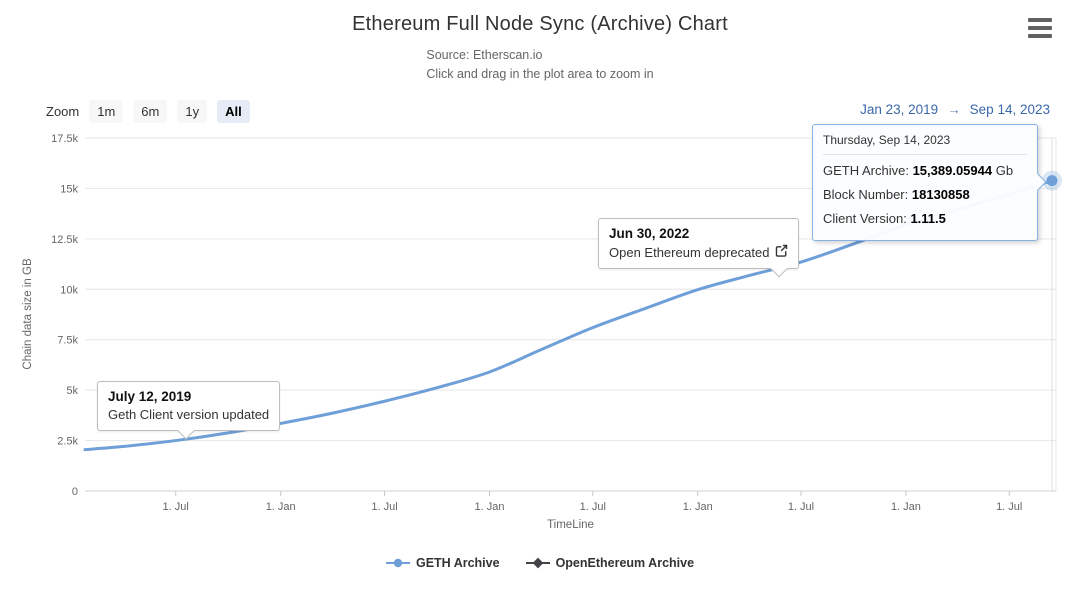 The height and width of the screenshot is (592, 1080). What do you see at coordinates (64, 139) in the screenshot?
I see `y-tick-label: 17.5k` at bounding box center [64, 139].